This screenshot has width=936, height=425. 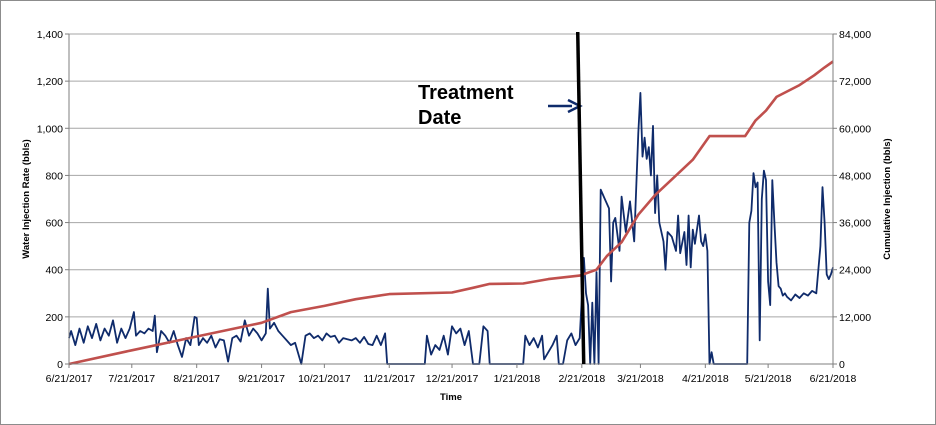 What do you see at coordinates (705, 379) in the screenshot?
I see `x-tick-label: 4/21/2018` at bounding box center [705, 379].